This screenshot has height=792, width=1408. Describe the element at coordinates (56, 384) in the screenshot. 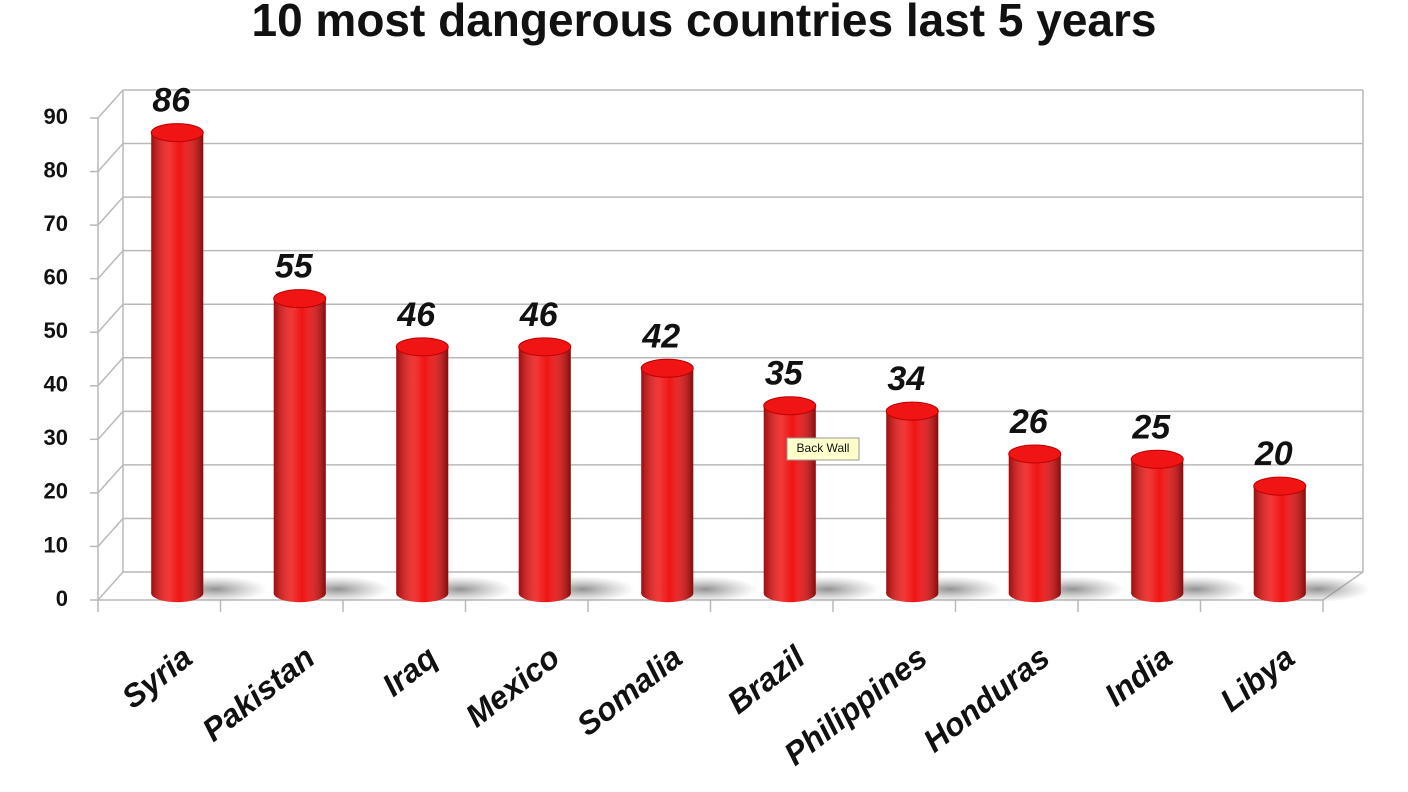

I see `y-tick-label: 40` at that location.